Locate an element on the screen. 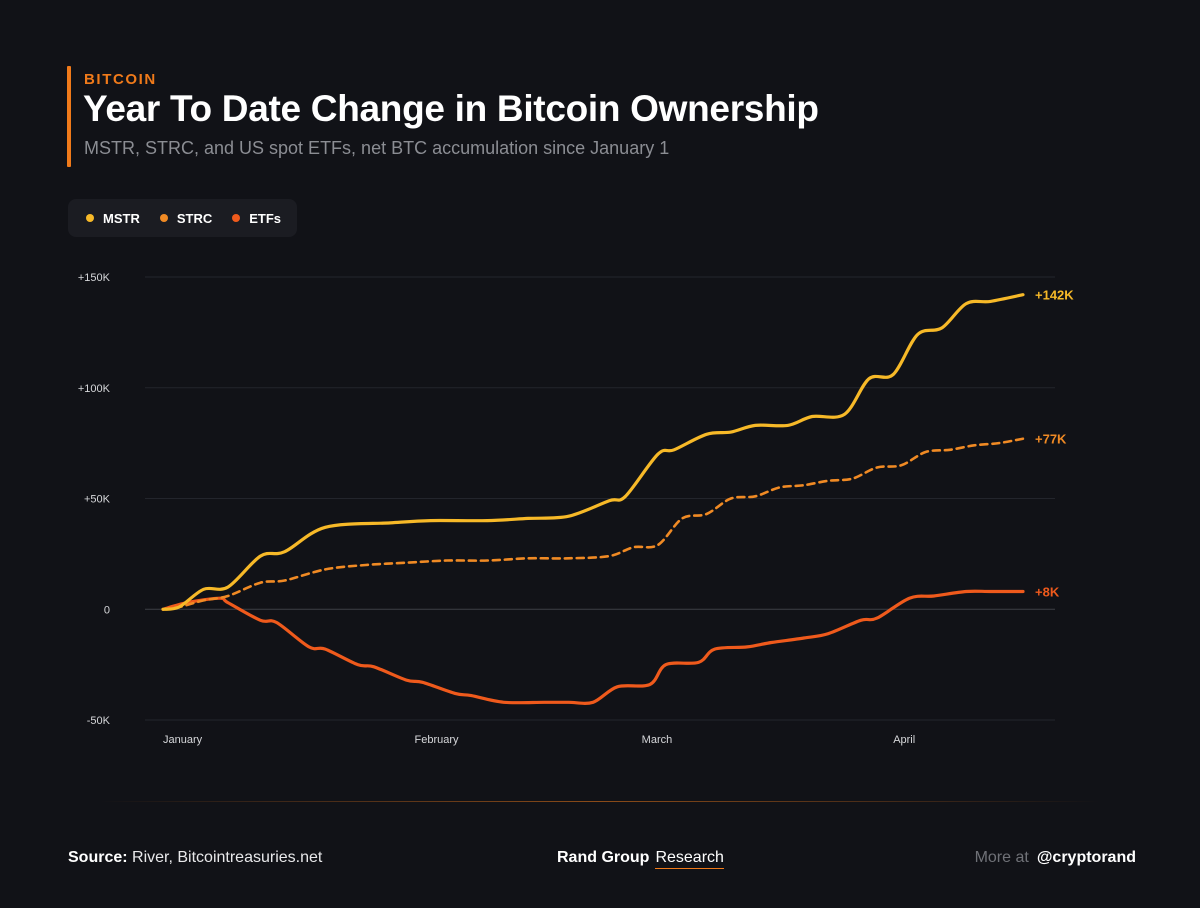 The image size is (1200, 908). legend-item-strc: STRC is located at coordinates (186, 218).